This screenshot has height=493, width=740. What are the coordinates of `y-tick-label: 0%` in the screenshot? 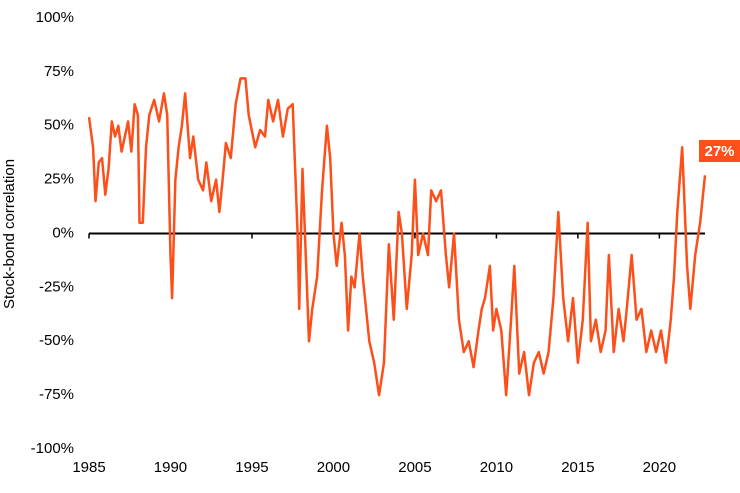 It's located at (63, 232).